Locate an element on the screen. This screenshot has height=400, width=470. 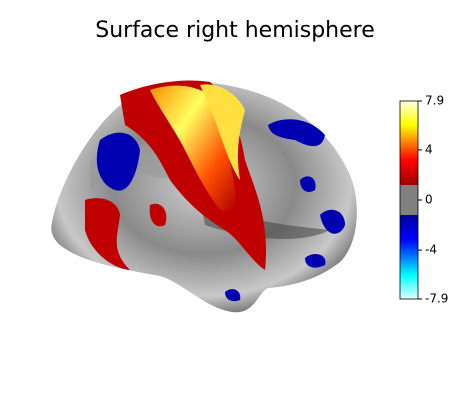
activation-peak is located at coordinates (222, 132).